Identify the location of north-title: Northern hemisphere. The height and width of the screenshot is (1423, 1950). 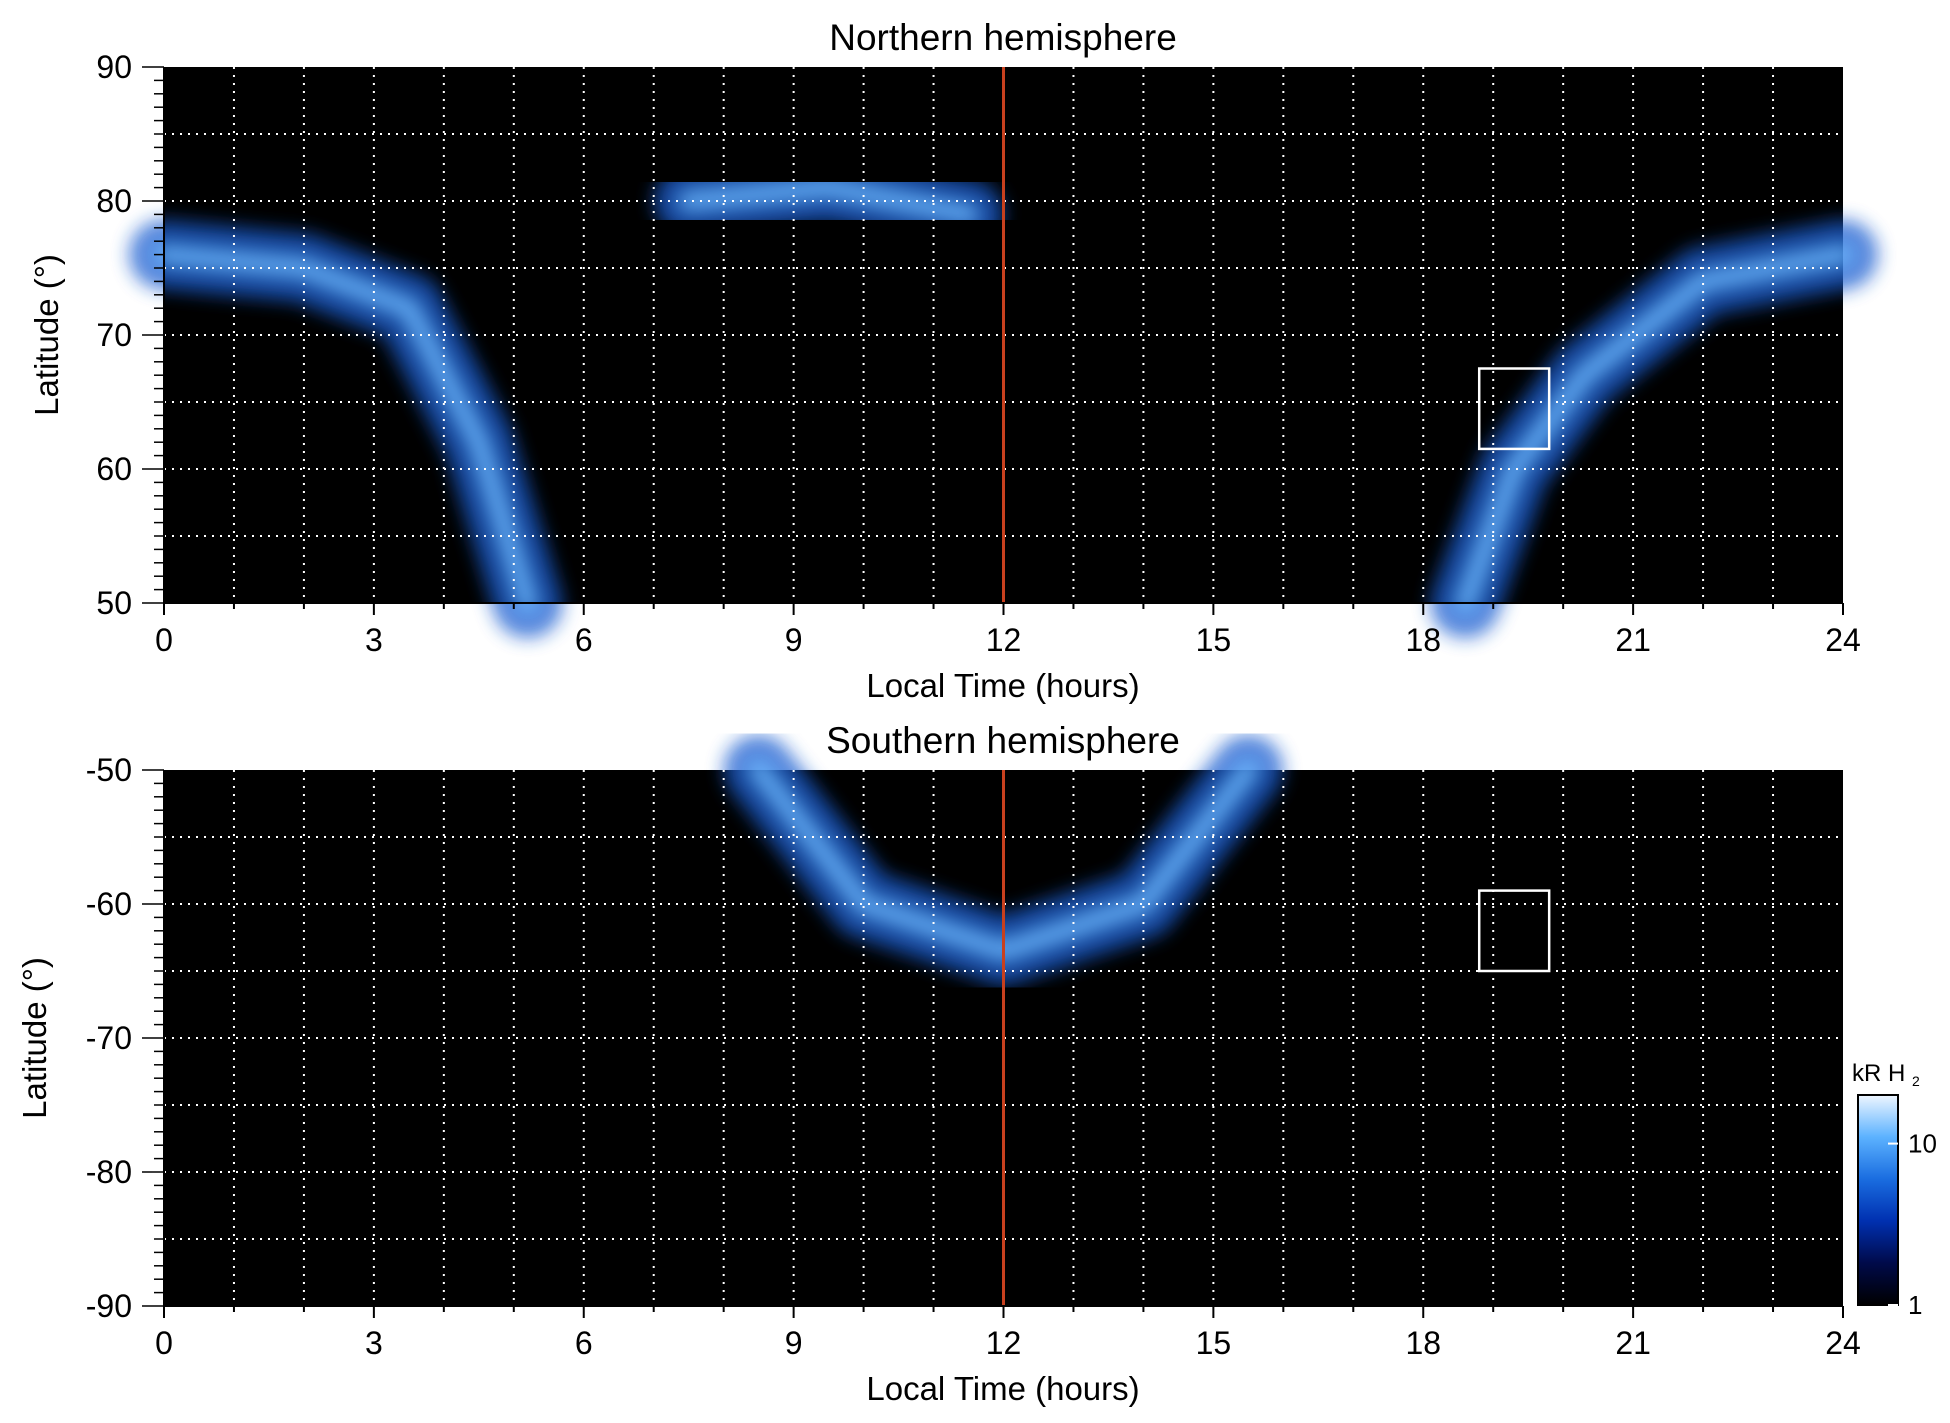
(1003, 37).